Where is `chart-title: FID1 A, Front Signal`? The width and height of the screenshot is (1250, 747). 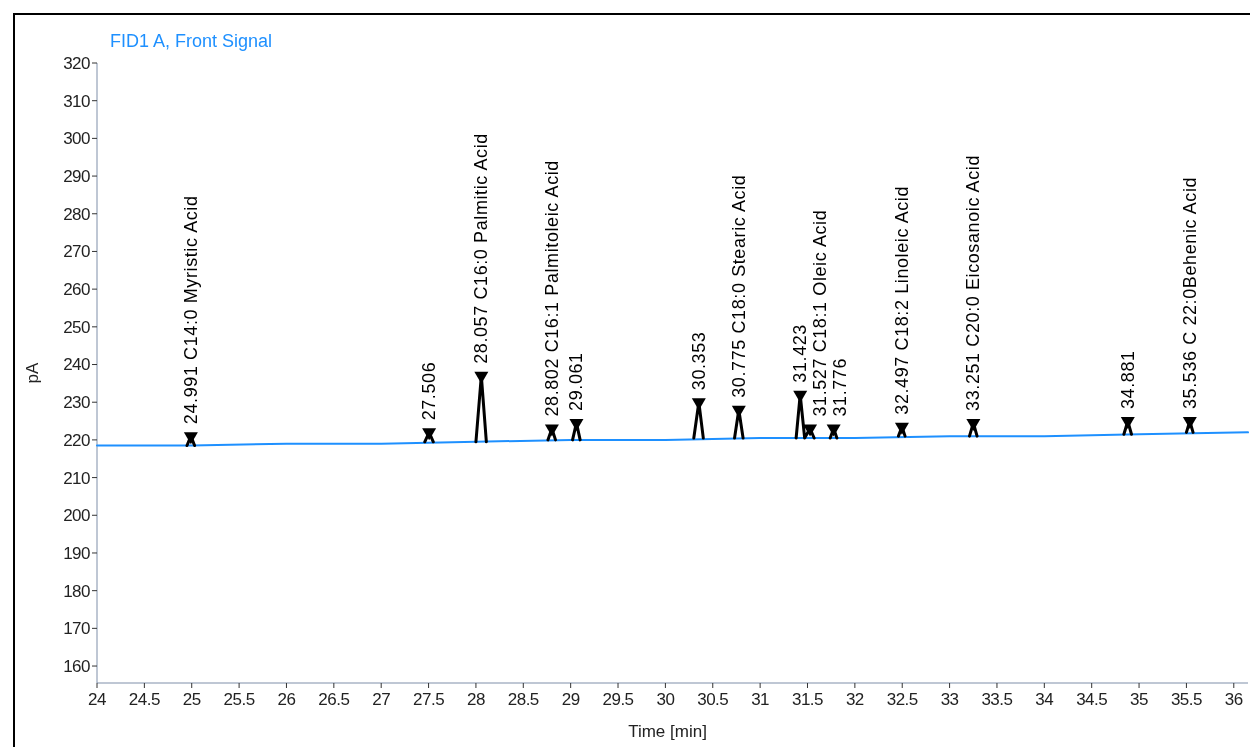 chart-title: FID1 A, Front Signal is located at coordinates (191, 41).